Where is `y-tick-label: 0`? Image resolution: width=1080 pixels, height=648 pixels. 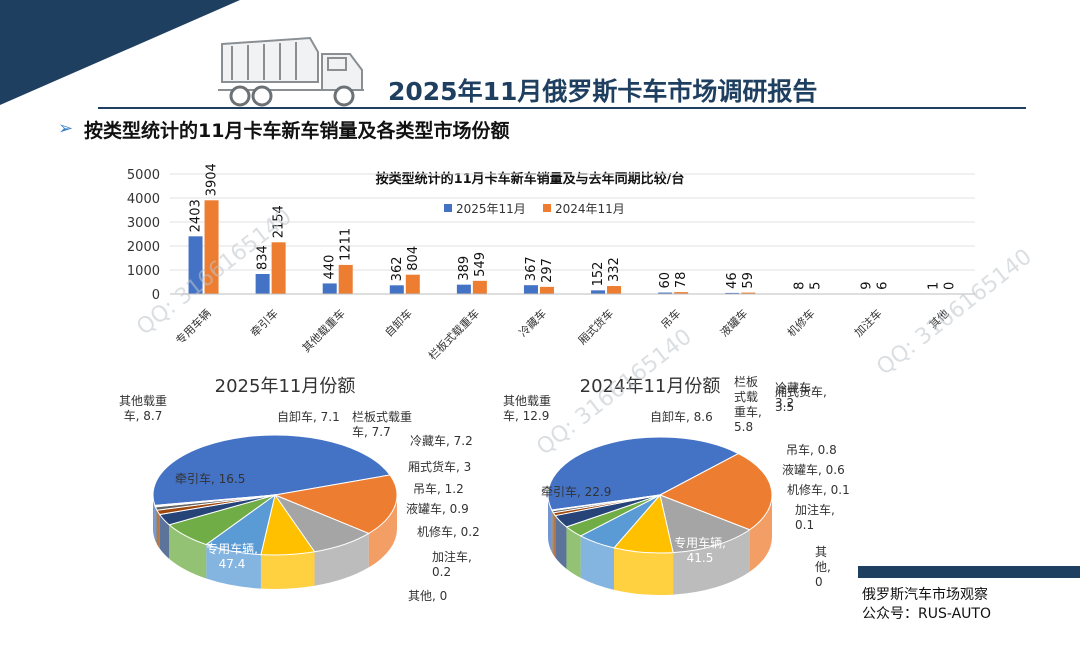 y-tick-label: 0 is located at coordinates (156, 295).